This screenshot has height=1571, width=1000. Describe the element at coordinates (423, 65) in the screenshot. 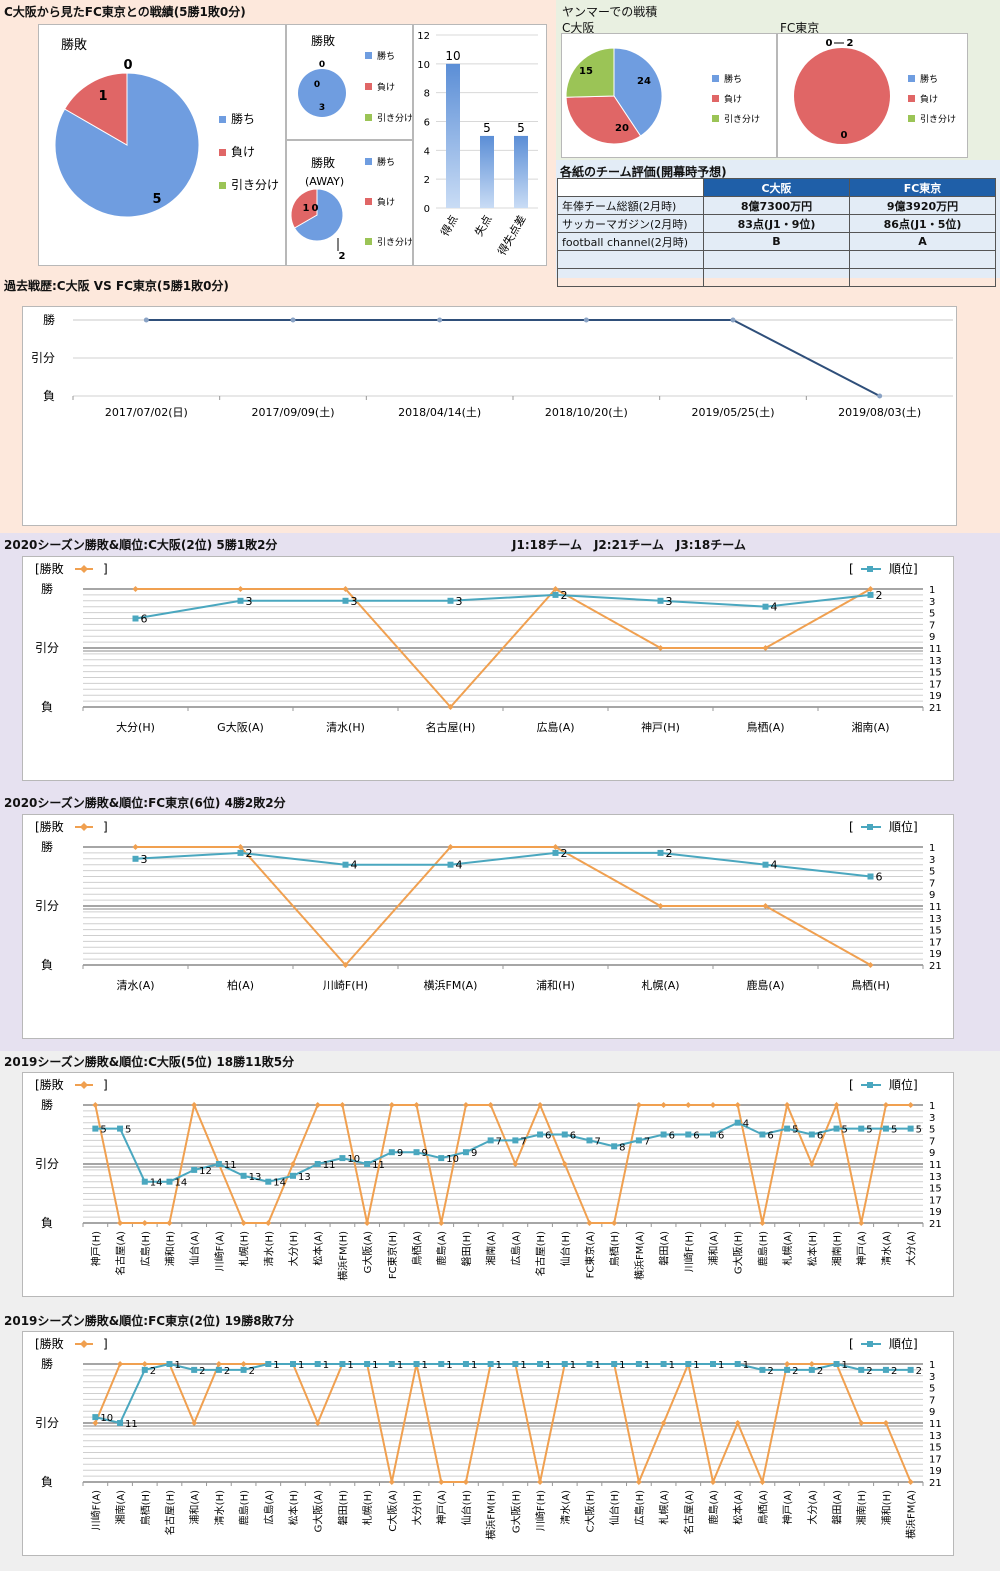

I see `y-tick-label: 10` at that location.